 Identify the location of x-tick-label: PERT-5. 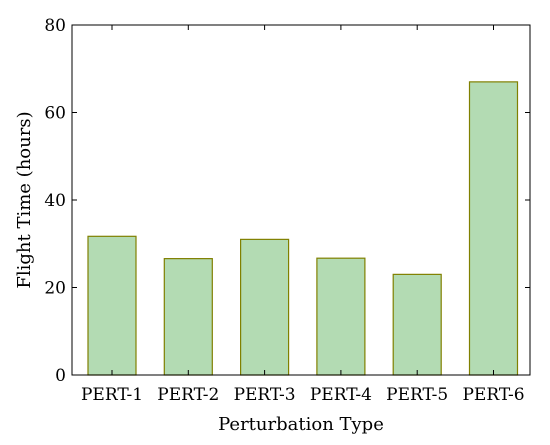
(417, 395).